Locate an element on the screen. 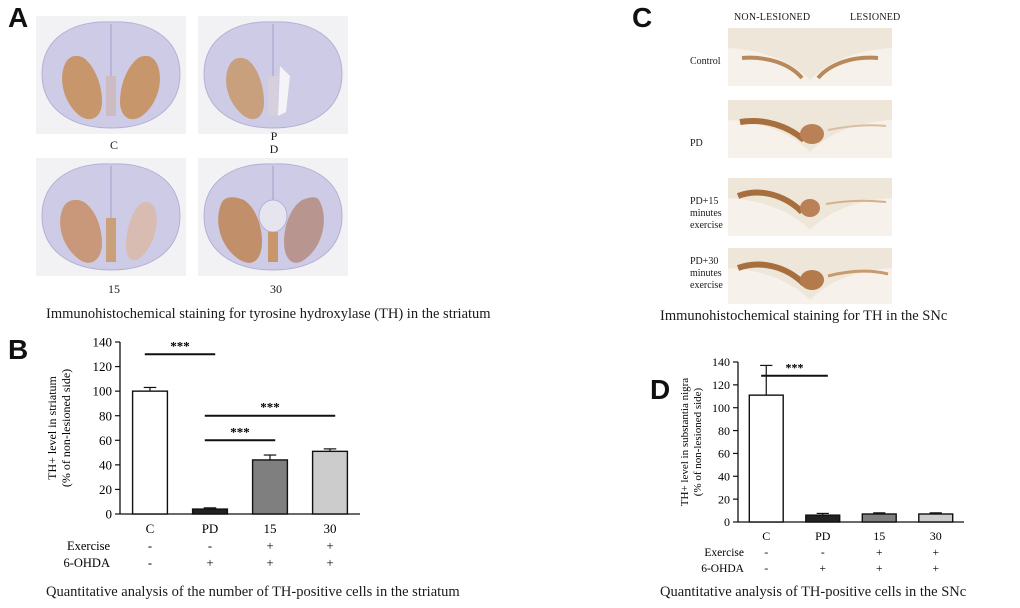 The width and height of the screenshot is (1020, 608). snc-pd15 is located at coordinates (810, 207).